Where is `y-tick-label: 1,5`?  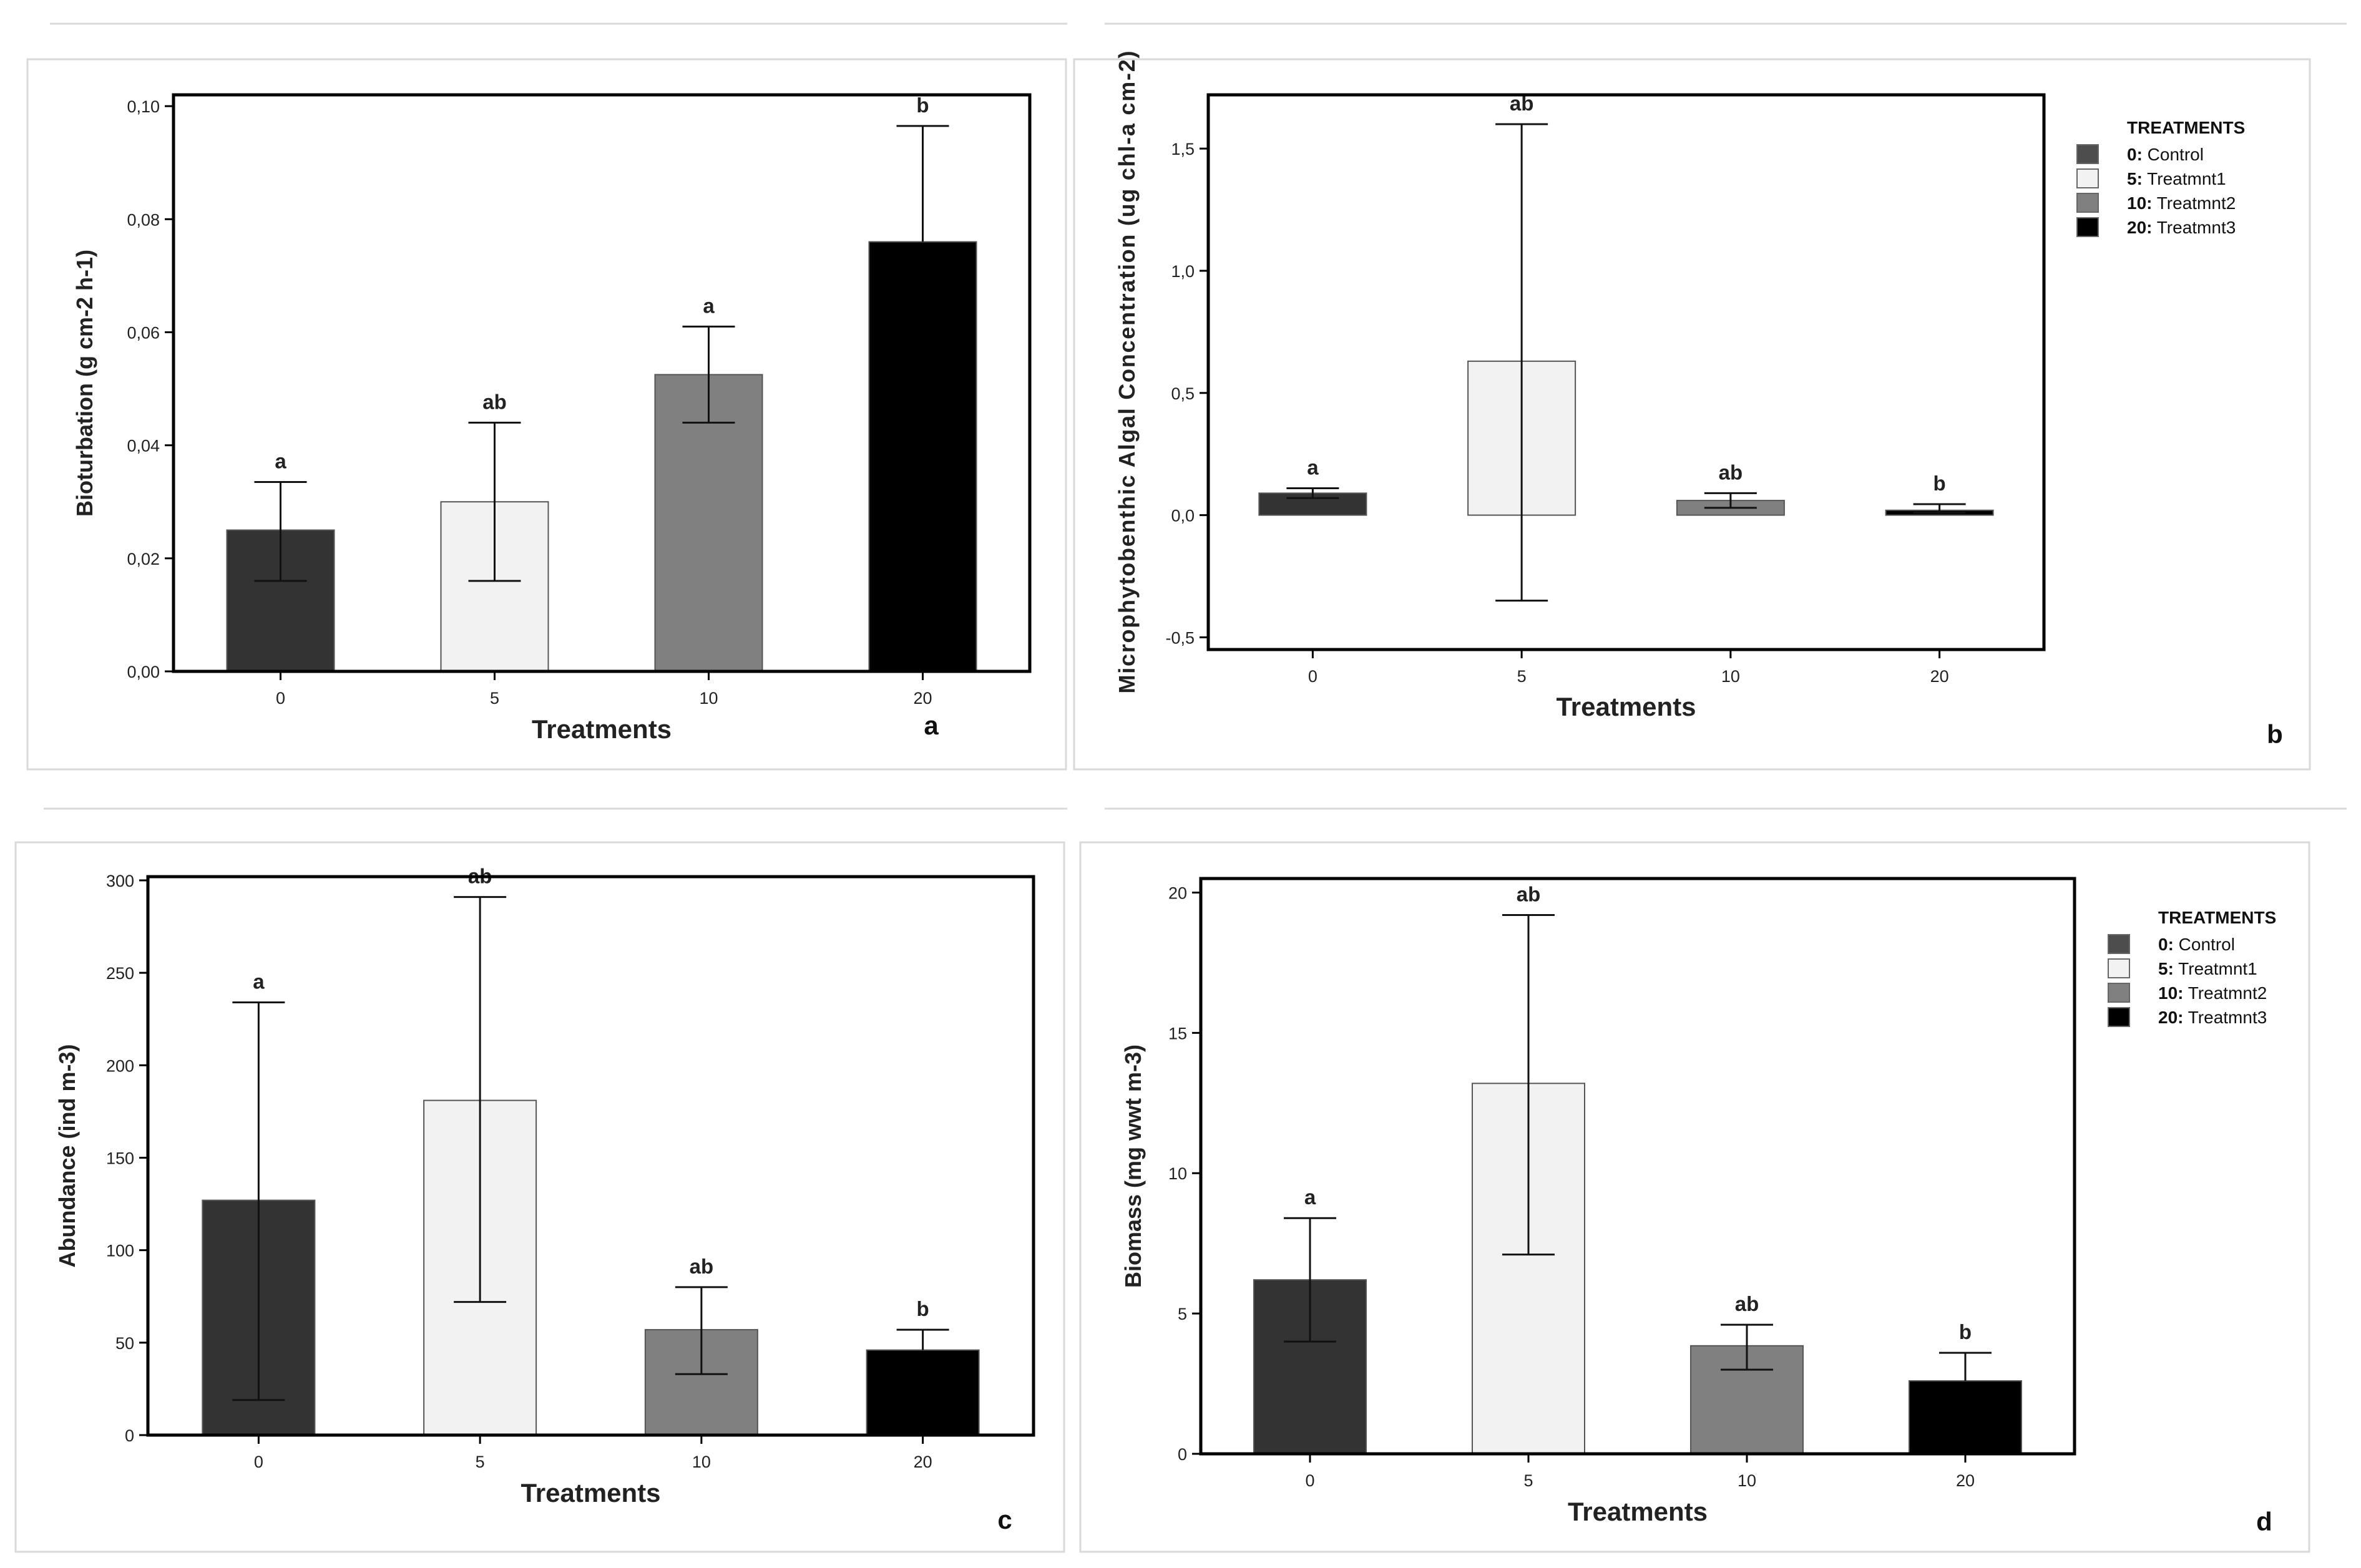
y-tick-label: 1,5 is located at coordinates (1183, 149).